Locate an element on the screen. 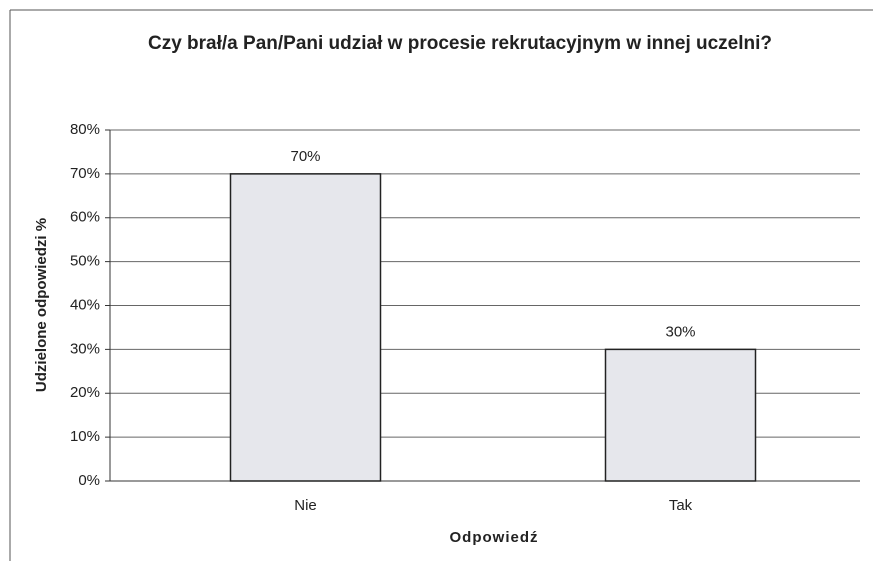  y-tick-label: 20% is located at coordinates (85, 392).